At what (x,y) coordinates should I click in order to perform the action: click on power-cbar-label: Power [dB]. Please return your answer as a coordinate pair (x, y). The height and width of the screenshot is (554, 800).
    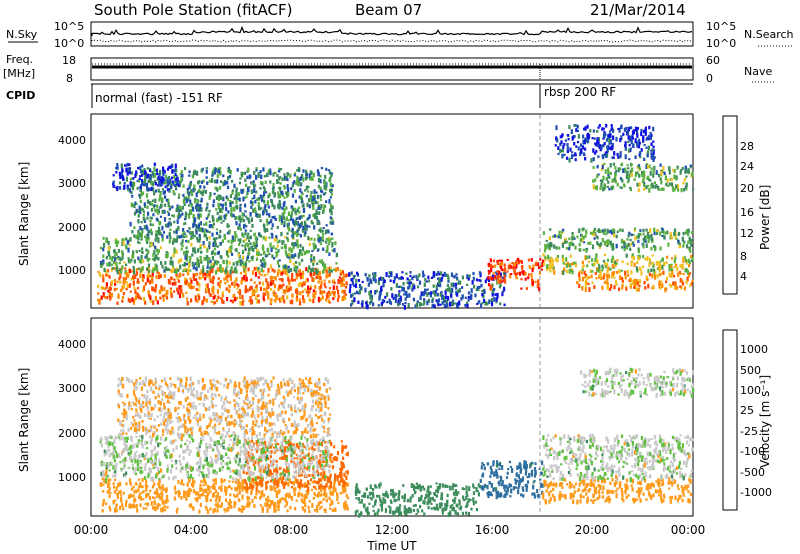
    Looking at the image, I should click on (765, 217).